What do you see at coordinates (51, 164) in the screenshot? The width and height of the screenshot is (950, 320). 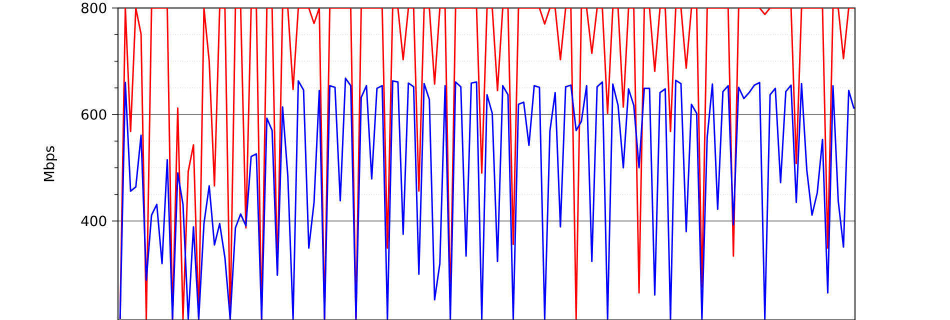 I see `y-axis-title: Mbps` at bounding box center [51, 164].